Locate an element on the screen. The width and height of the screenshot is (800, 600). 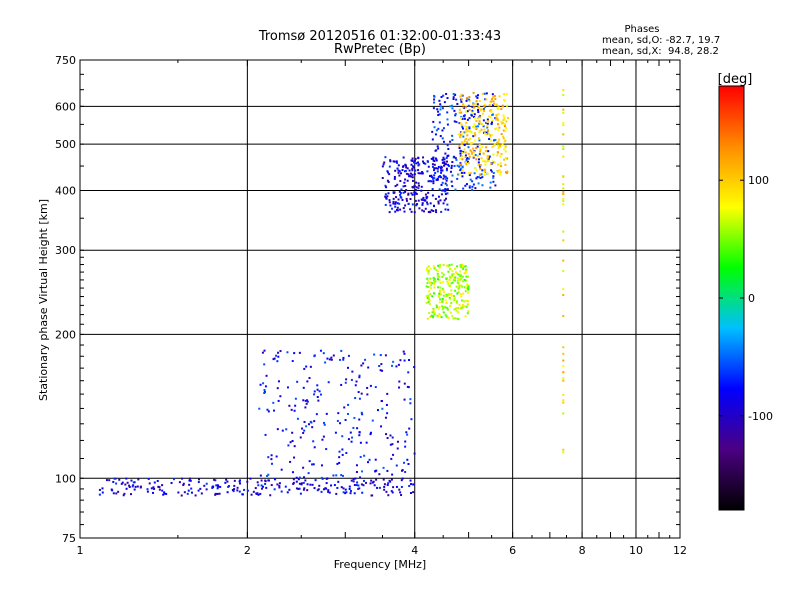
x-tick-label: 1 is located at coordinates (80, 550).